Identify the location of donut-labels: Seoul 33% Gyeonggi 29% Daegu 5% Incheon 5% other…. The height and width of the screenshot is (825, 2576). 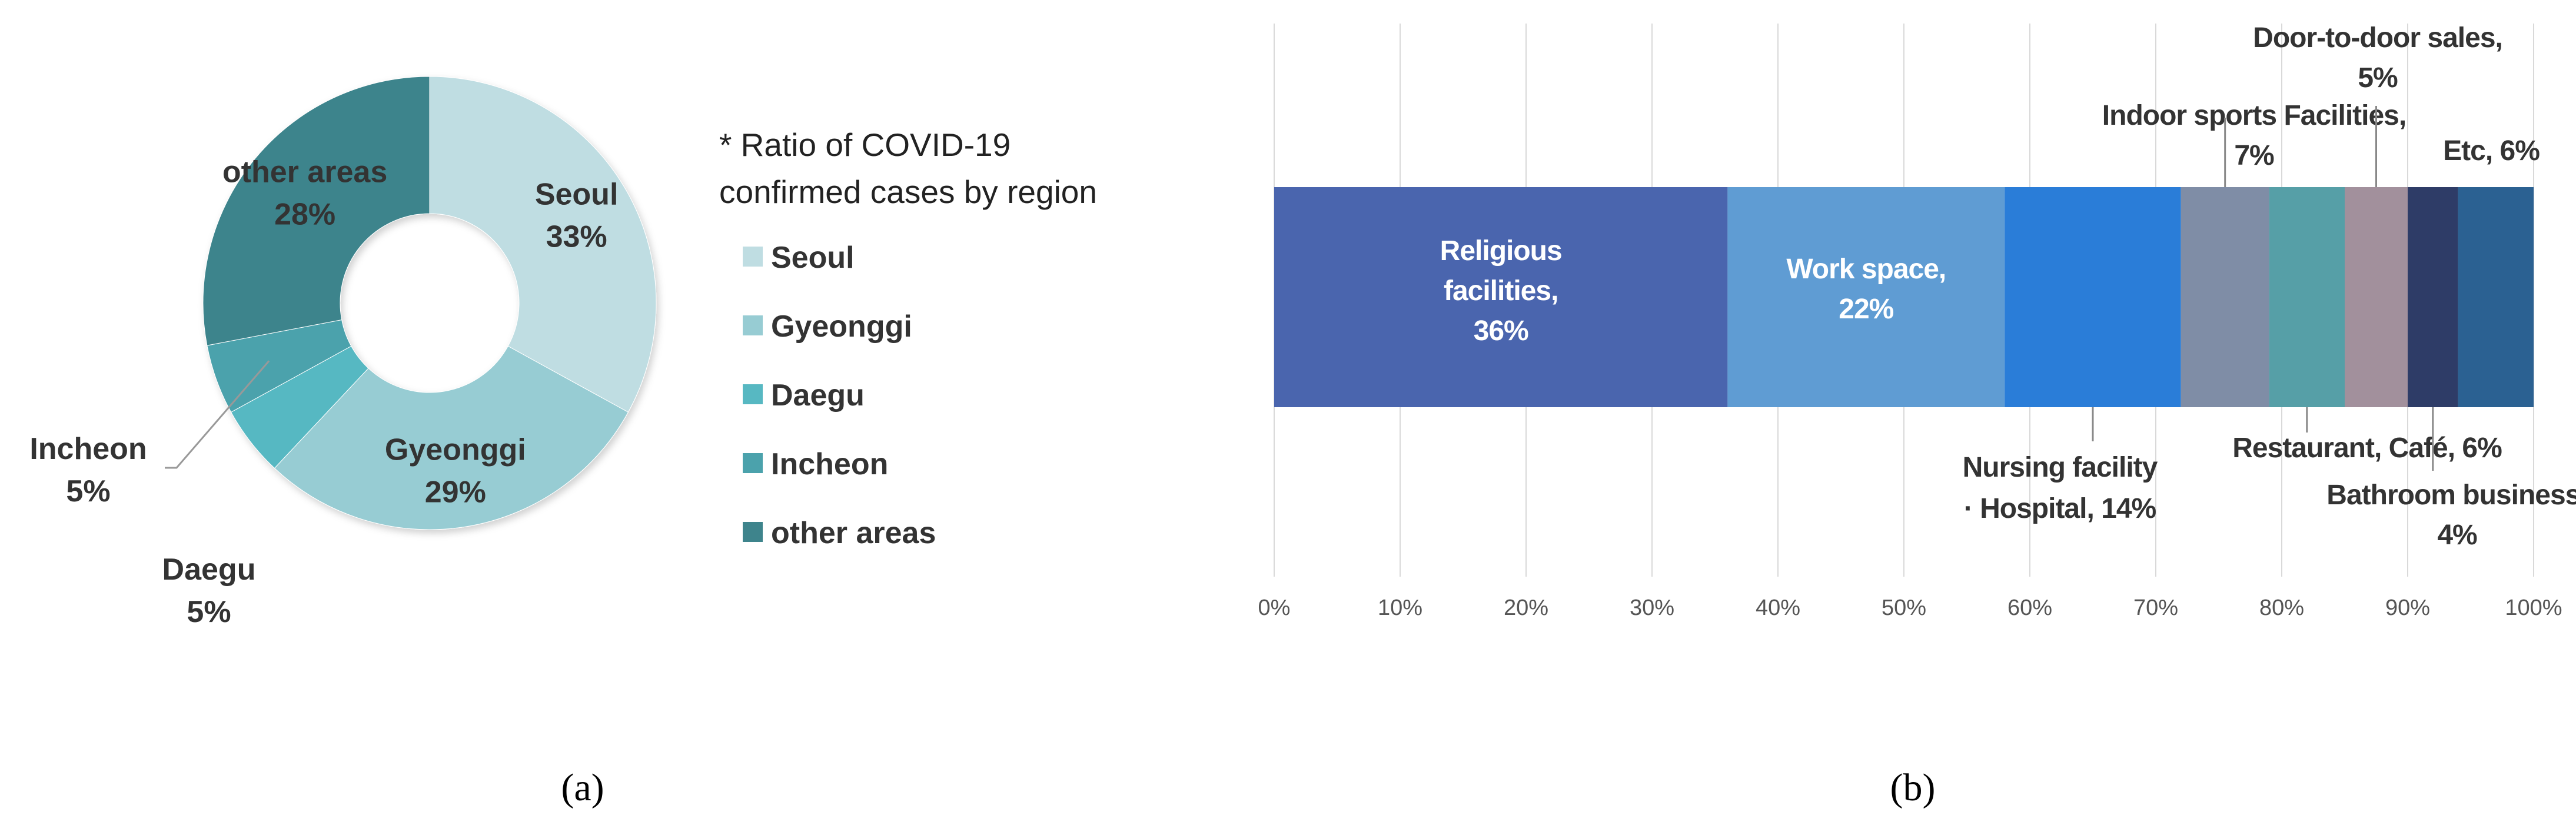
(323, 392).